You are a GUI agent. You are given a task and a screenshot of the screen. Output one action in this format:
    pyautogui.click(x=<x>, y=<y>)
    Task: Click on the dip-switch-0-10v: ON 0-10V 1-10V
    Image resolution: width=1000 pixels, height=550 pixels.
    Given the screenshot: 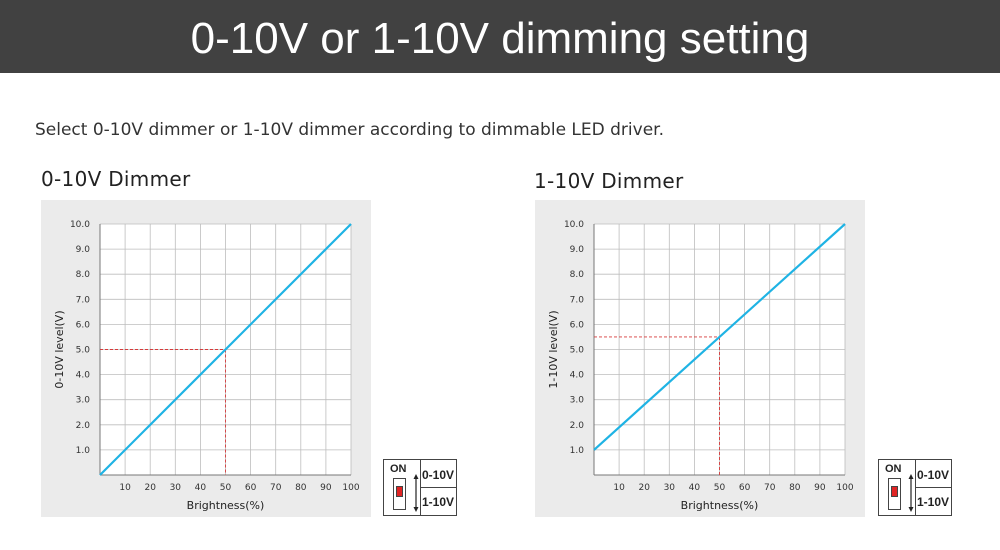 What is the action you would take?
    pyautogui.click(x=420, y=487)
    